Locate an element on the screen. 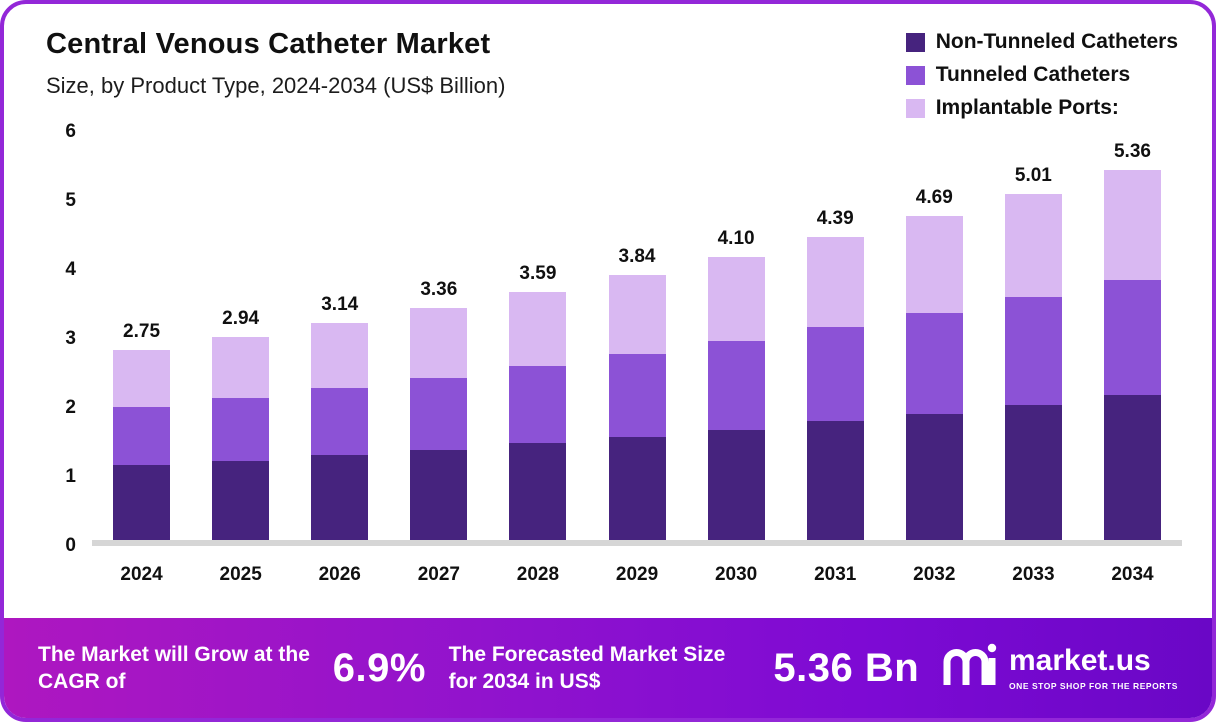  bar-total-label: 3.59 is located at coordinates (538, 274).